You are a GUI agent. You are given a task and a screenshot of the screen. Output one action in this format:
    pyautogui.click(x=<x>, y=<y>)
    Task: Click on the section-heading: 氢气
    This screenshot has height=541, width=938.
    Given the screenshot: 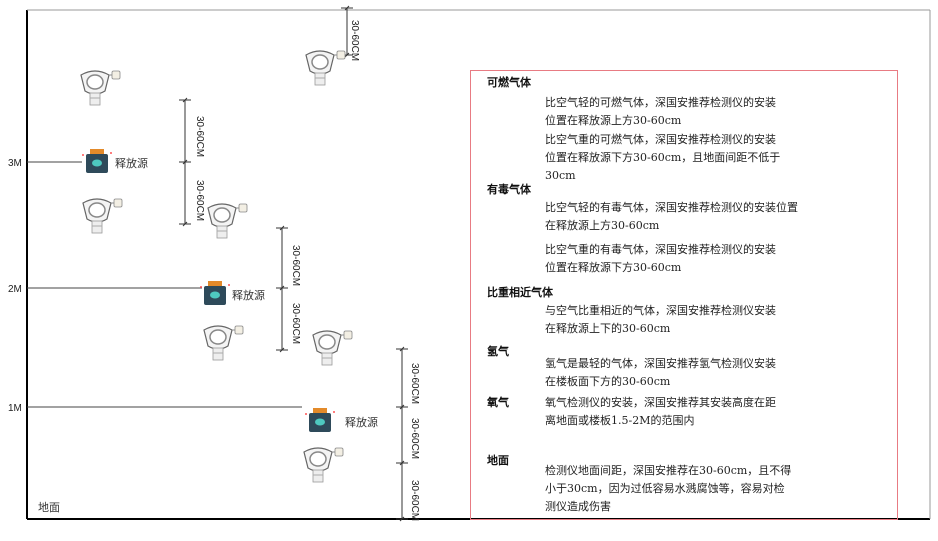 What is the action you would take?
    pyautogui.click(x=498, y=351)
    